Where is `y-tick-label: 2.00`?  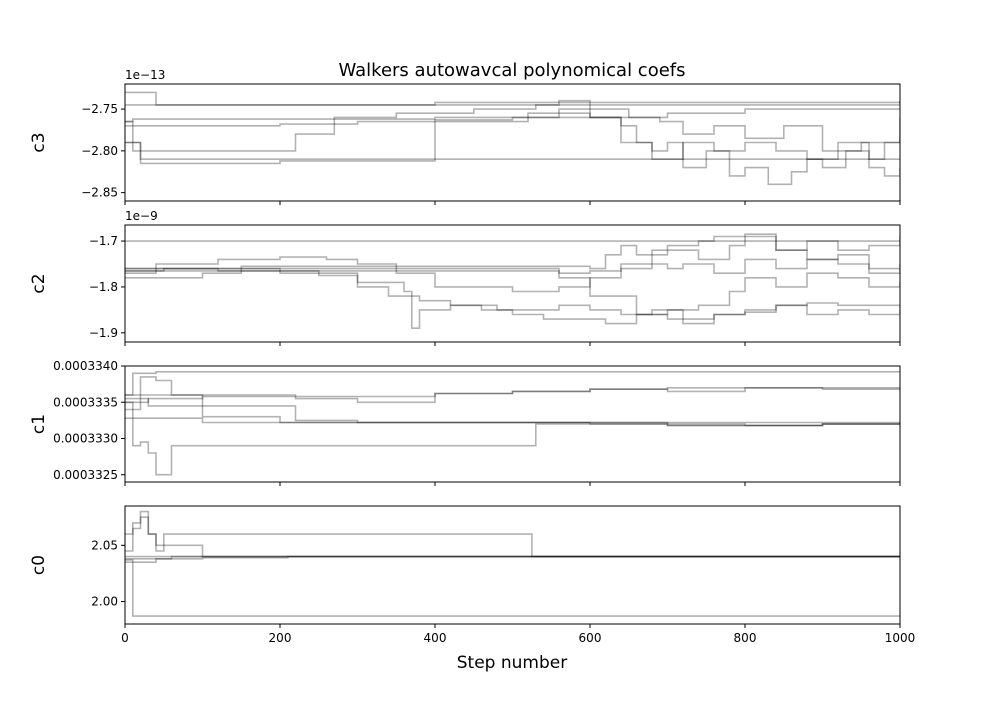 y-tick-label: 2.00 is located at coordinates (104, 602).